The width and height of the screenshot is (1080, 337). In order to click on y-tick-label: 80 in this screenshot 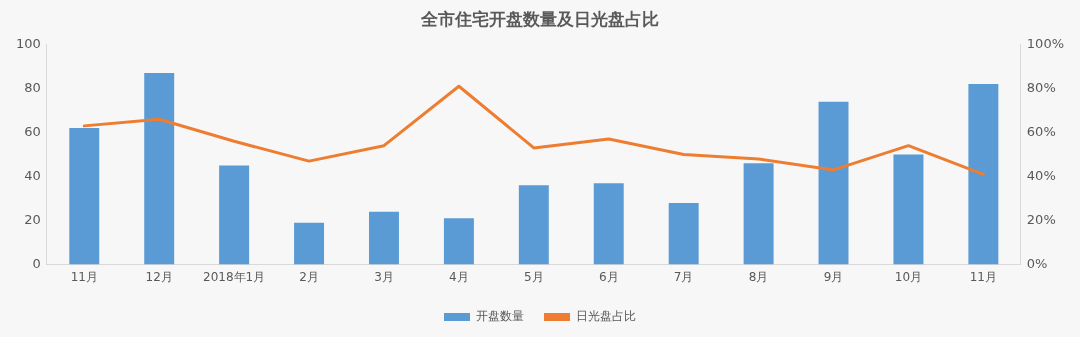, I will do `click(32, 87)`.